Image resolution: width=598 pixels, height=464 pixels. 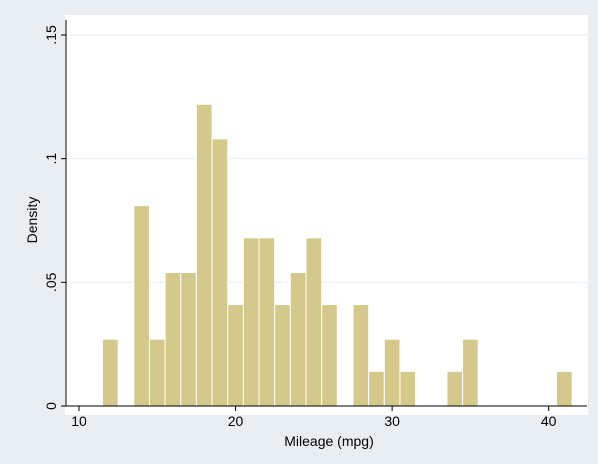 I want to click on y-tick-label: 0, so click(x=51, y=406).